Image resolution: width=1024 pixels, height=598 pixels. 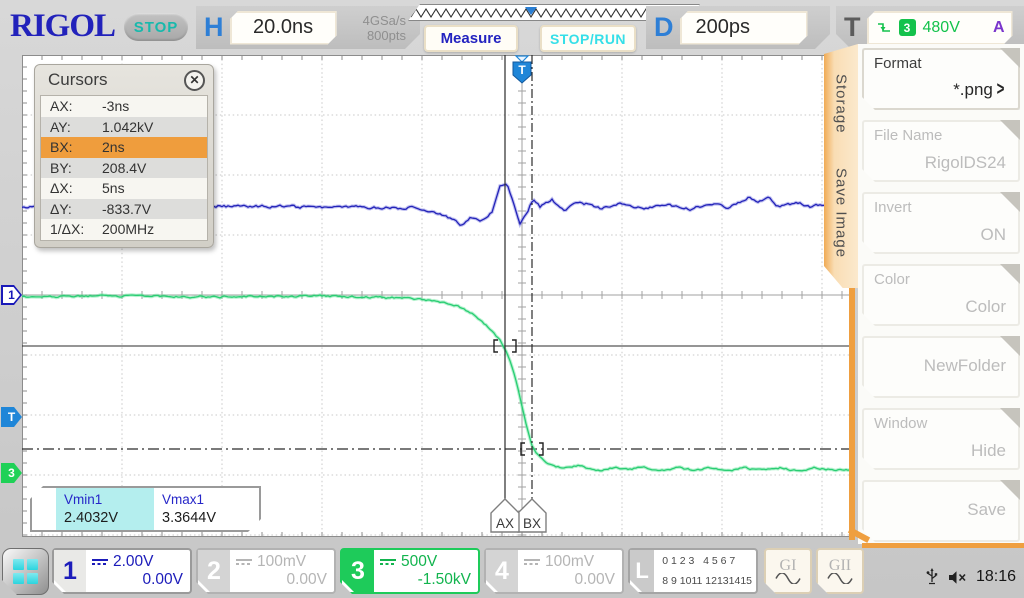 What do you see at coordinates (67, 229) in the screenshot?
I see `cursor-row-label: 1/ΔX:` at bounding box center [67, 229].